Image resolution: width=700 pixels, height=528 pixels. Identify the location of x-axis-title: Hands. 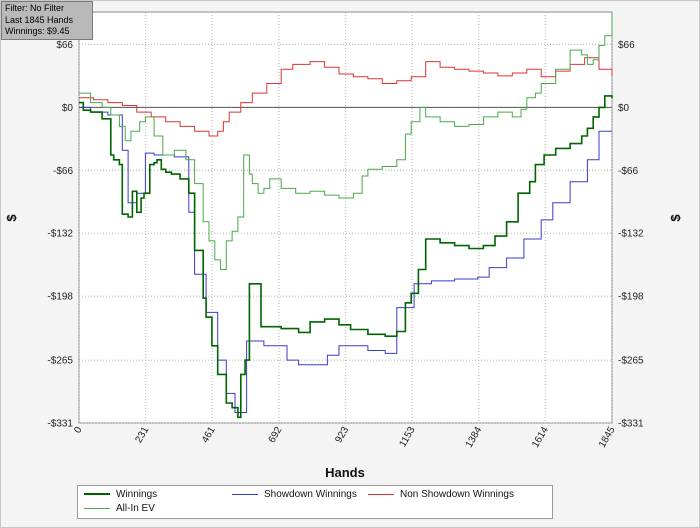
(345, 472).